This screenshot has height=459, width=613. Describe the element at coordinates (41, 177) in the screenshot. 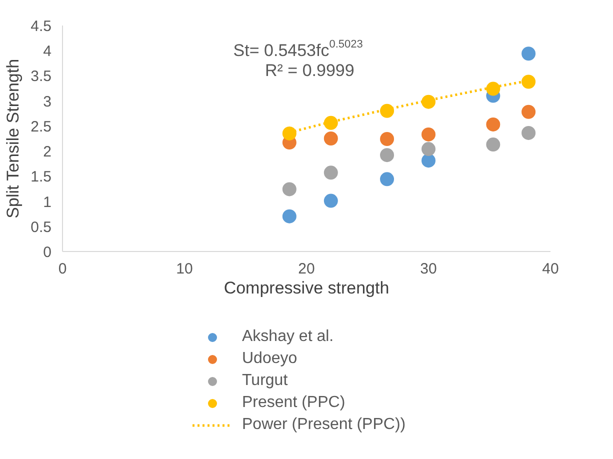

I see `y-tick-label: 1.5` at that location.